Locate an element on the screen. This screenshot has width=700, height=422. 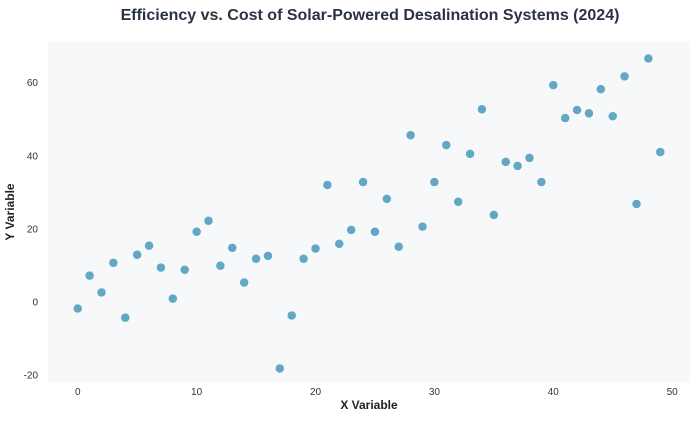
y-tick-label: 20 is located at coordinates (33, 229).